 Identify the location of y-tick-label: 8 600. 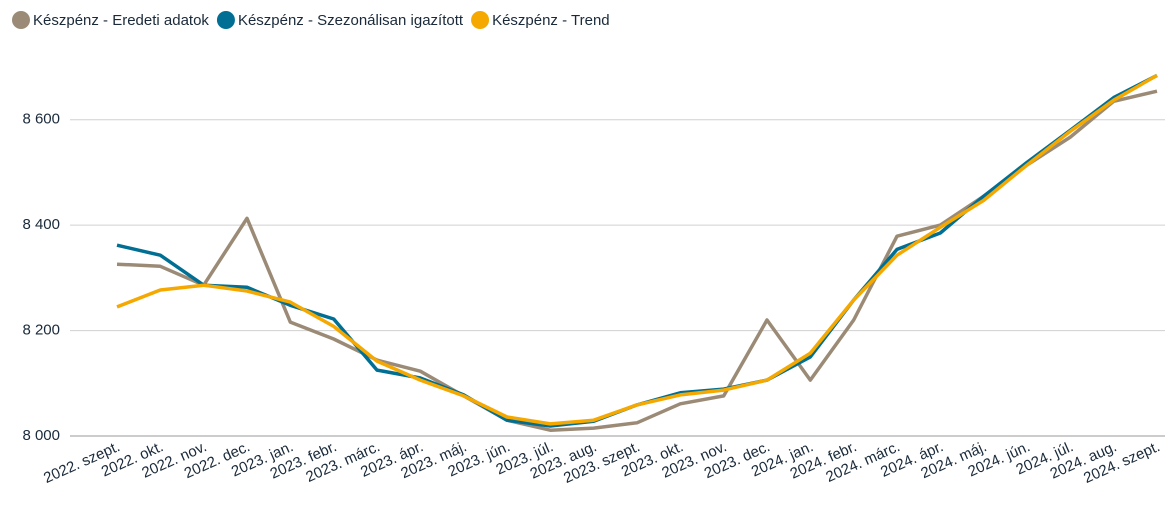
(41, 119).